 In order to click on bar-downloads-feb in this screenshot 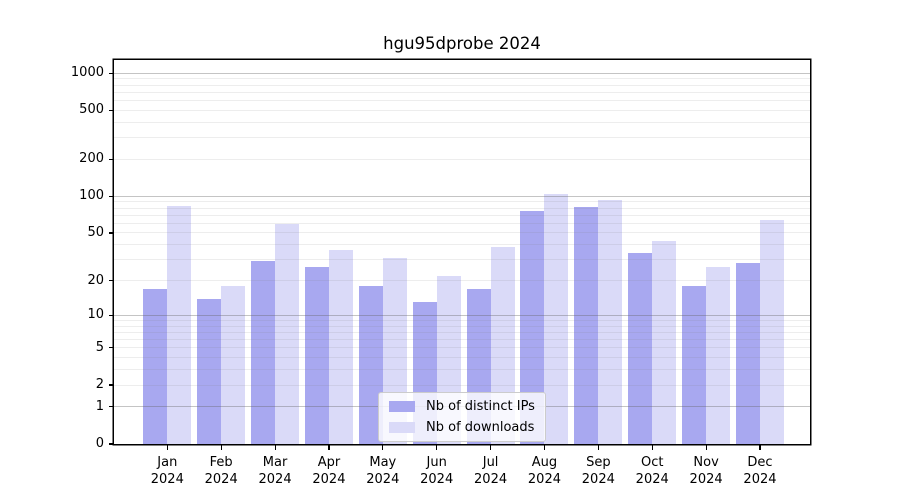, I will do `click(233, 364)`.